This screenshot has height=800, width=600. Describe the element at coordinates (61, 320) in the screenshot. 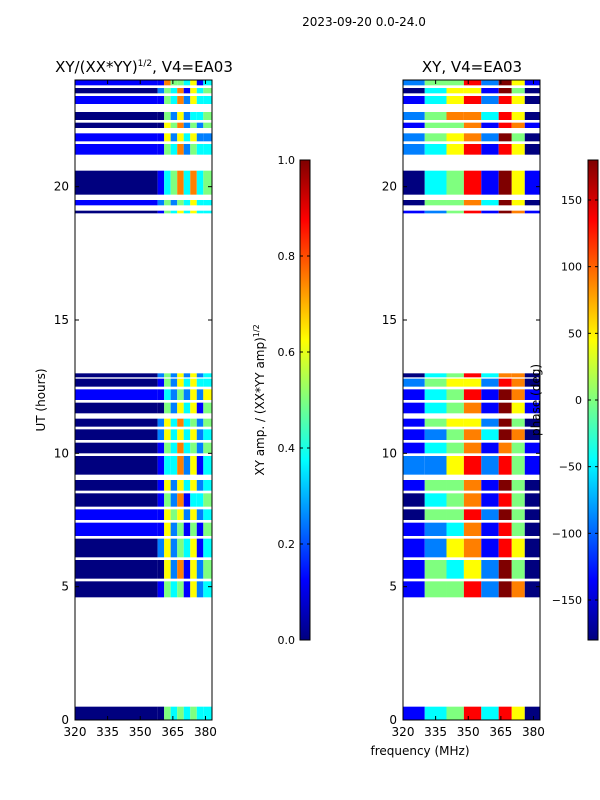

I see `y-tick-label: 15` at that location.